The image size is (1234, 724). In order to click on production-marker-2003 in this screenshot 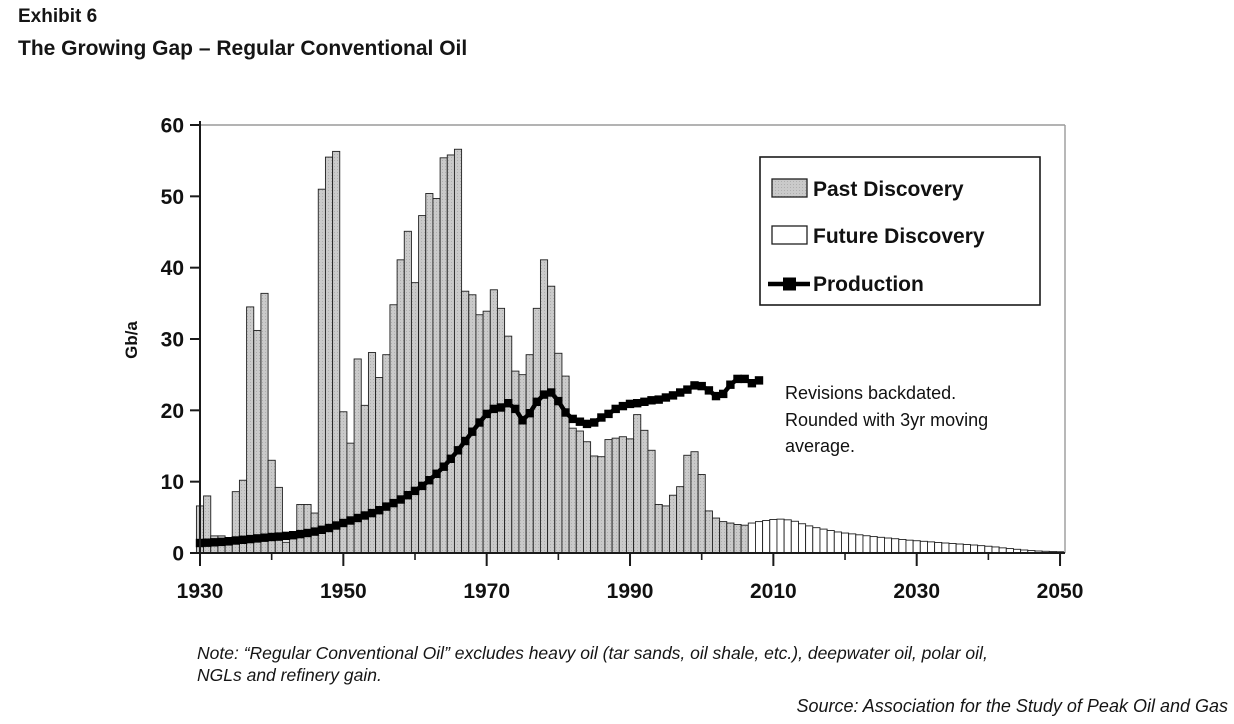, I will do `click(723, 394)`.